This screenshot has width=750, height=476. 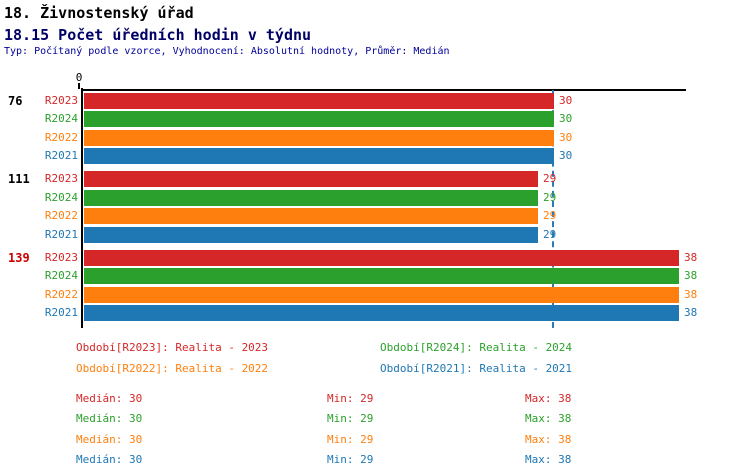 What do you see at coordinates (383, 90) in the screenshot?
I see `axis-top-line` at bounding box center [383, 90].